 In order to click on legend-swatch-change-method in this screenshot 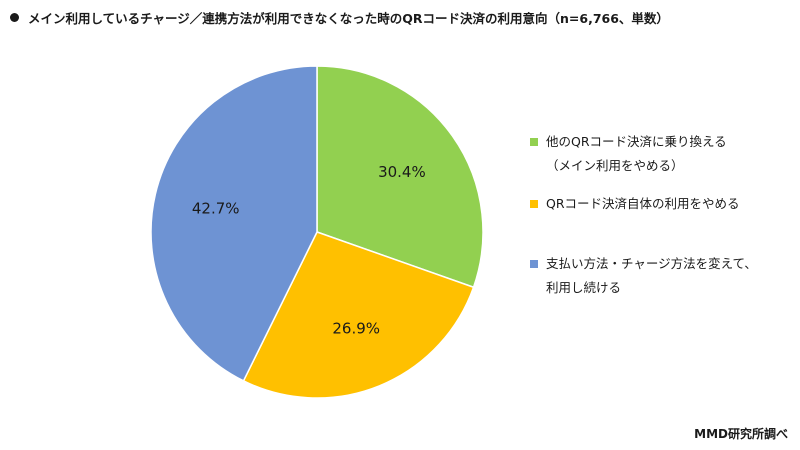, I will do `click(534, 264)`.